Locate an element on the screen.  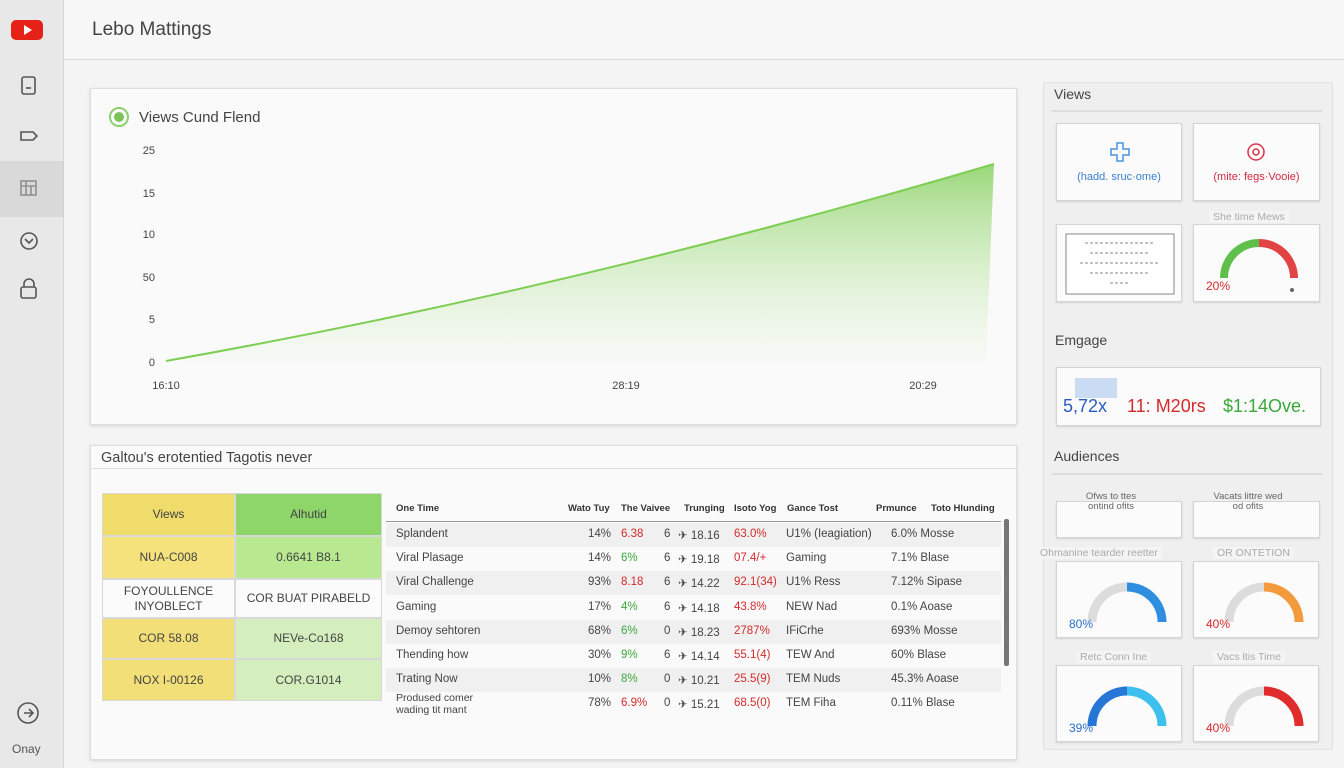
table-cell: Gaming is located at coordinates (416, 606).